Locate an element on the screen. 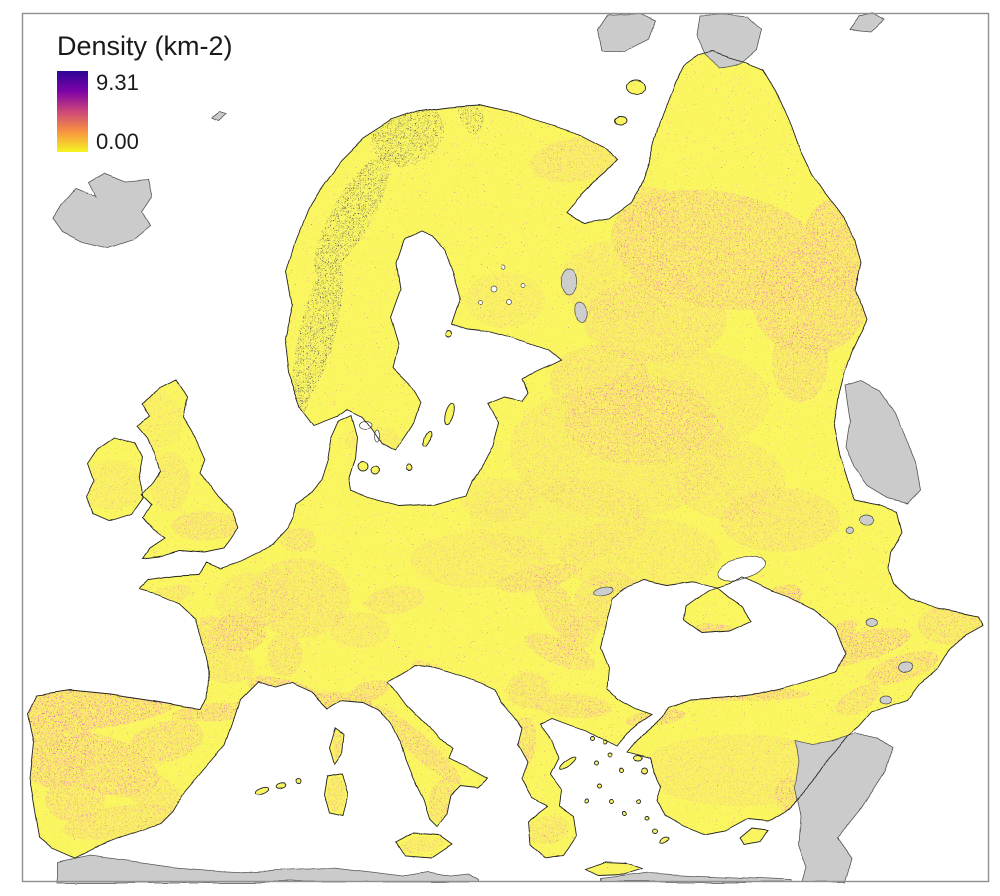 Image resolution: width=1000 pixels, height=896 pixels. legend-colorbar is located at coordinates (72, 111).